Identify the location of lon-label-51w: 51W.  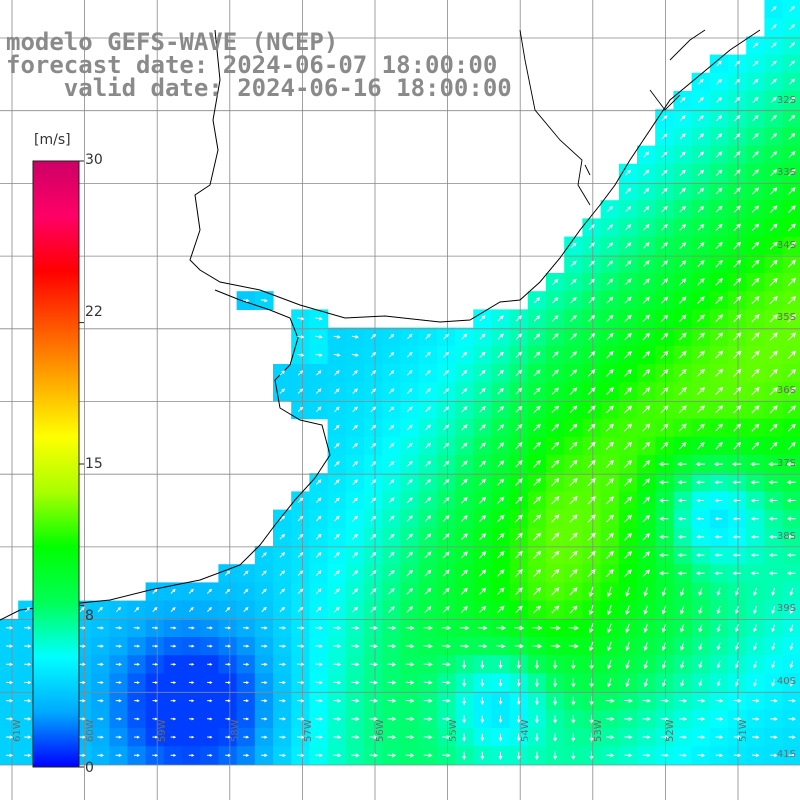
(743, 730).